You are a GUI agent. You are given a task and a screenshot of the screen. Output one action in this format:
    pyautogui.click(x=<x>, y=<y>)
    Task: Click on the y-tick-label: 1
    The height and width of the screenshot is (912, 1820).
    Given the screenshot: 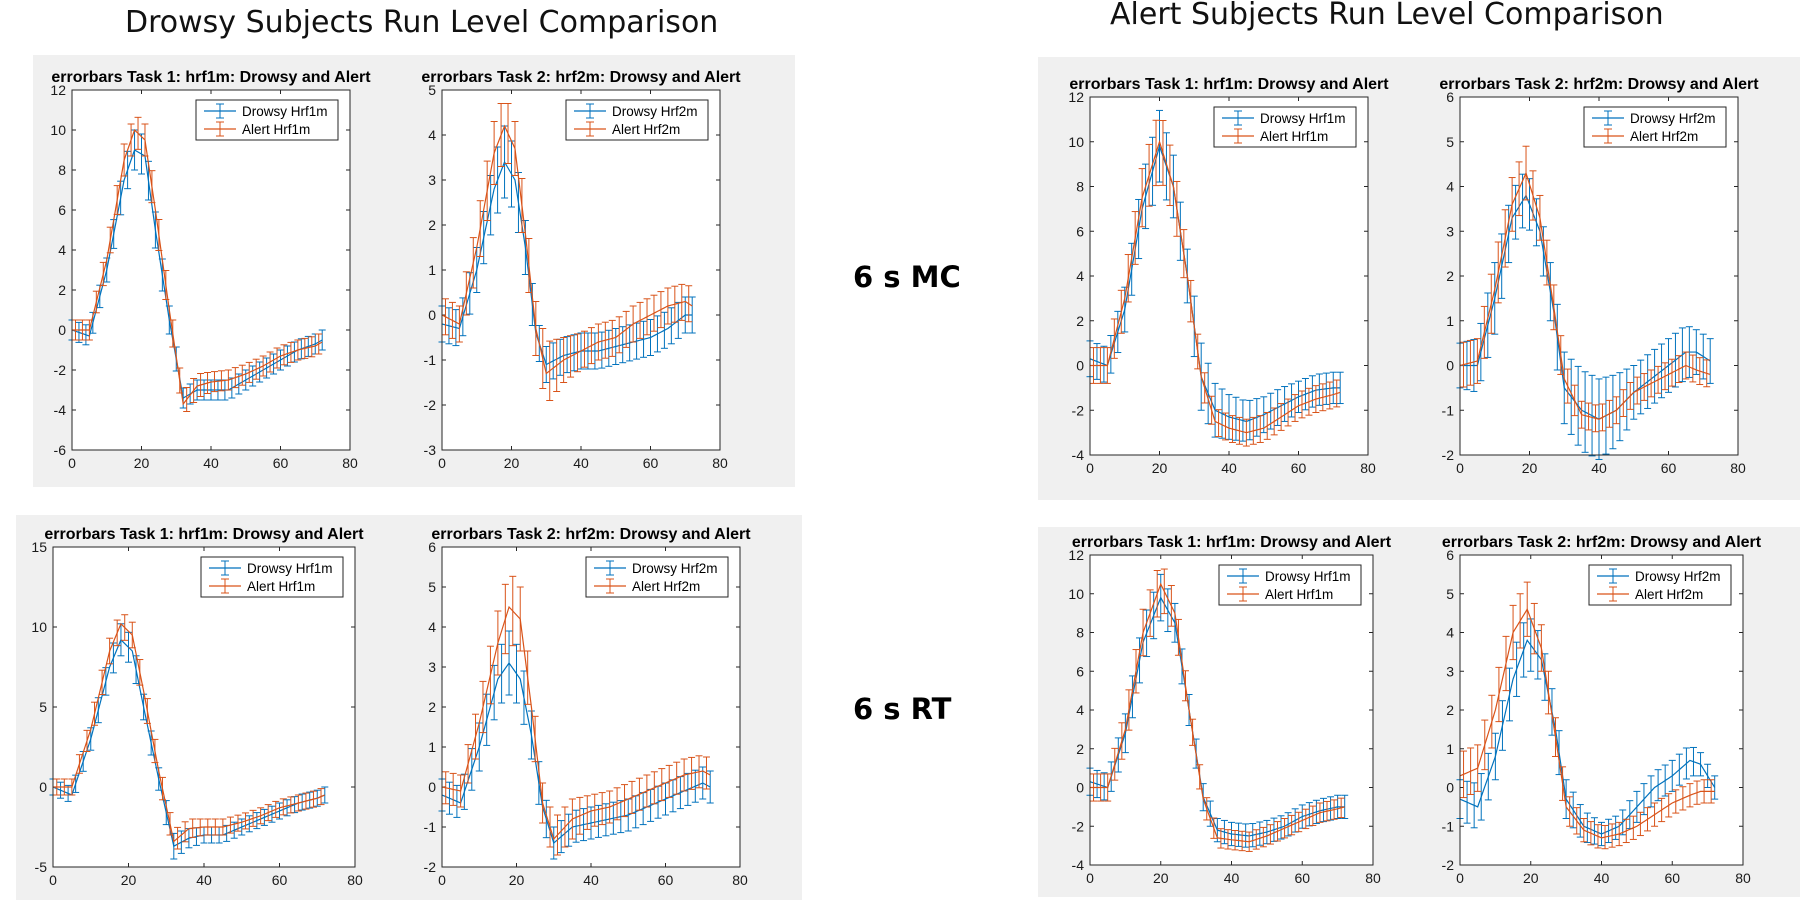 What is the action you would take?
    pyautogui.click(x=1450, y=321)
    